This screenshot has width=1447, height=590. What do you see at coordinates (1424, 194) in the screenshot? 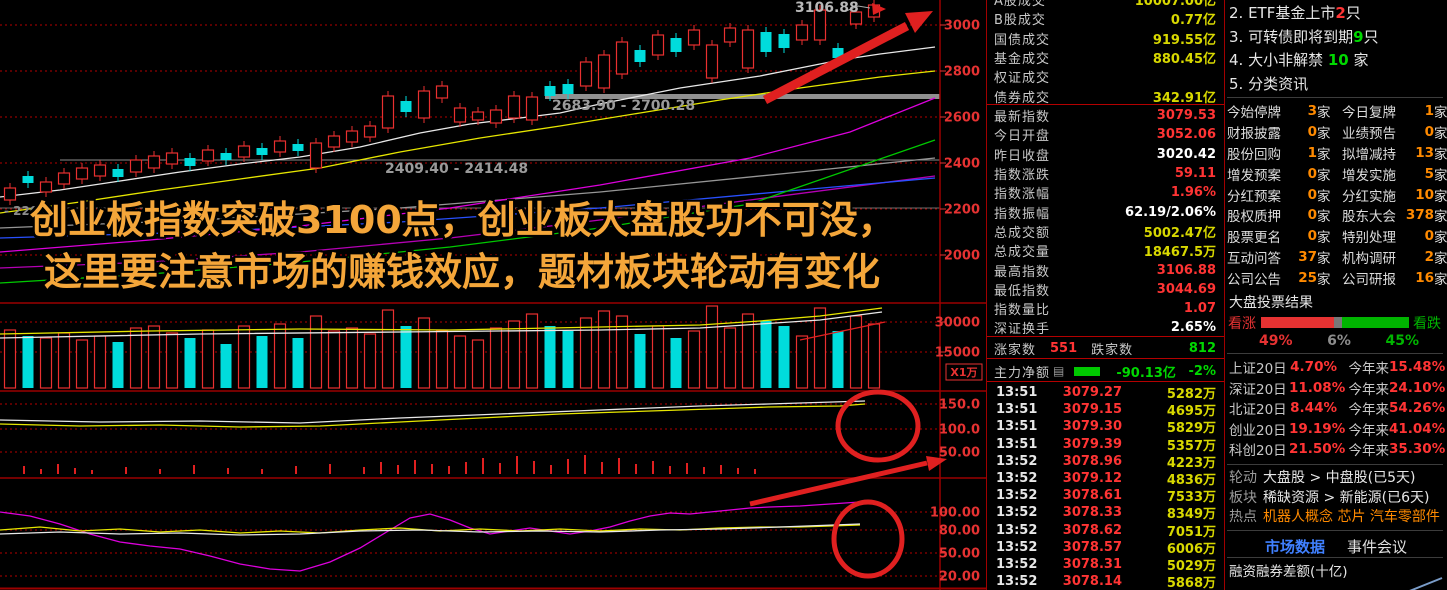
I see `stat-count: 10` at bounding box center [1424, 194].